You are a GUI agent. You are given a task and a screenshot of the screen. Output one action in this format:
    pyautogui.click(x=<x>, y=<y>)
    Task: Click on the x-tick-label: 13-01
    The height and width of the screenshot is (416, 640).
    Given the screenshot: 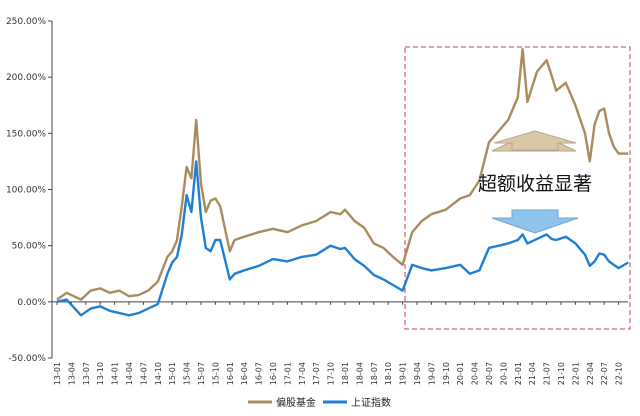 What is the action you would take?
    pyautogui.click(x=57, y=373)
    